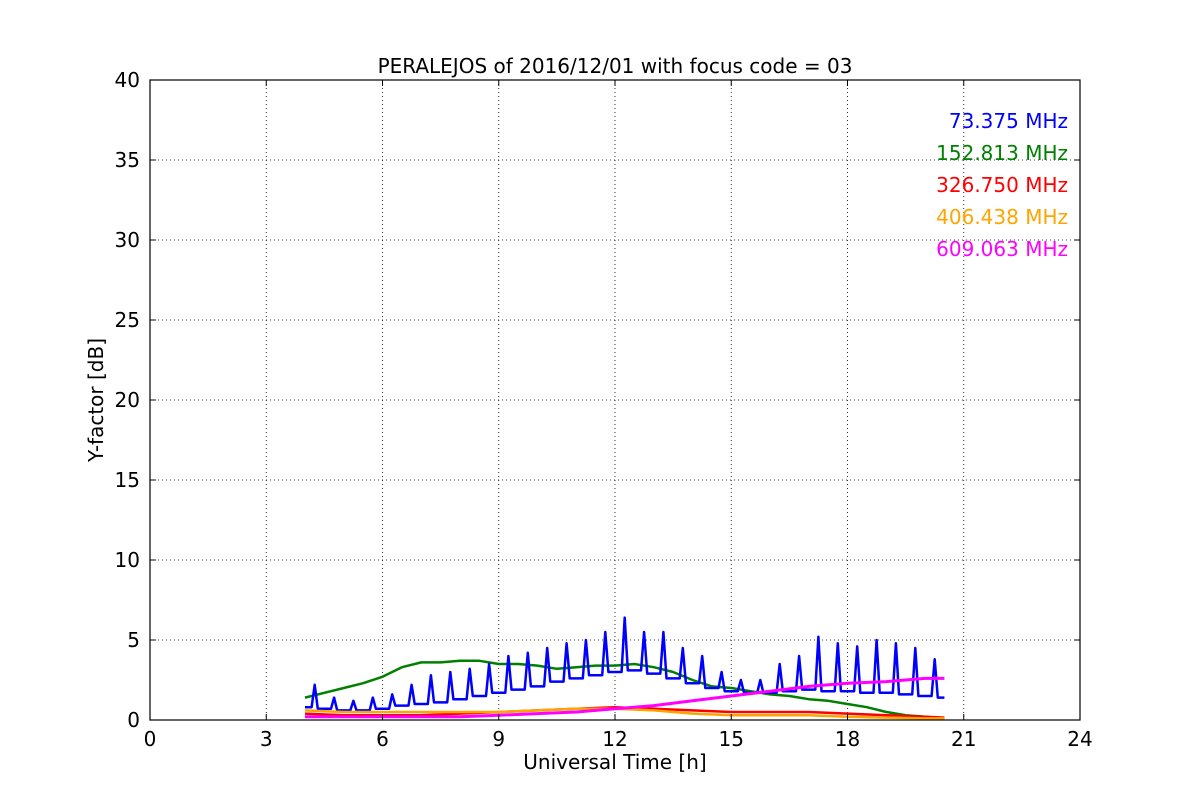  What do you see at coordinates (382, 739) in the screenshot?
I see `x-tick-label: 6` at bounding box center [382, 739].